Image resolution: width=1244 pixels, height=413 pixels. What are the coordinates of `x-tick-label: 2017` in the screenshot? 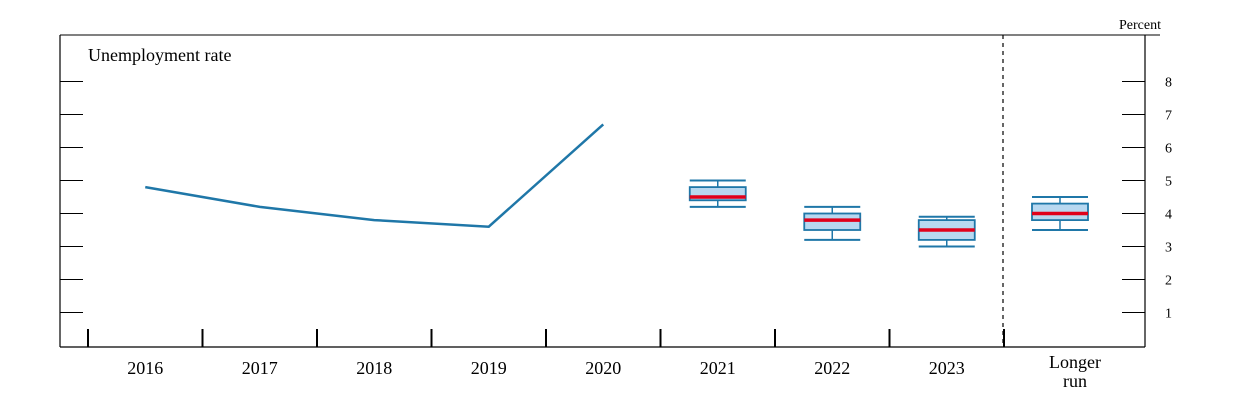 It's located at (260, 368).